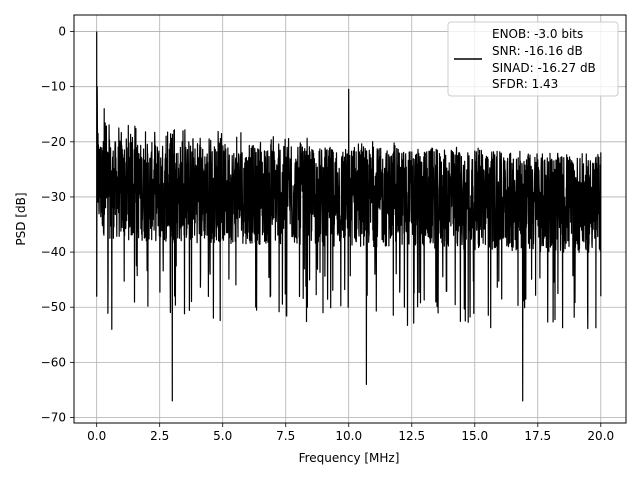 The image size is (640, 480). I want to click on y-tick-label: −60, so click(53, 362).